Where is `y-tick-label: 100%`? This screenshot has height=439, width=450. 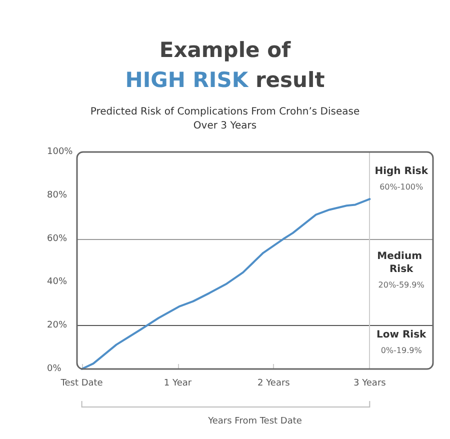
y-tick-label: 100% is located at coordinates (60, 152).